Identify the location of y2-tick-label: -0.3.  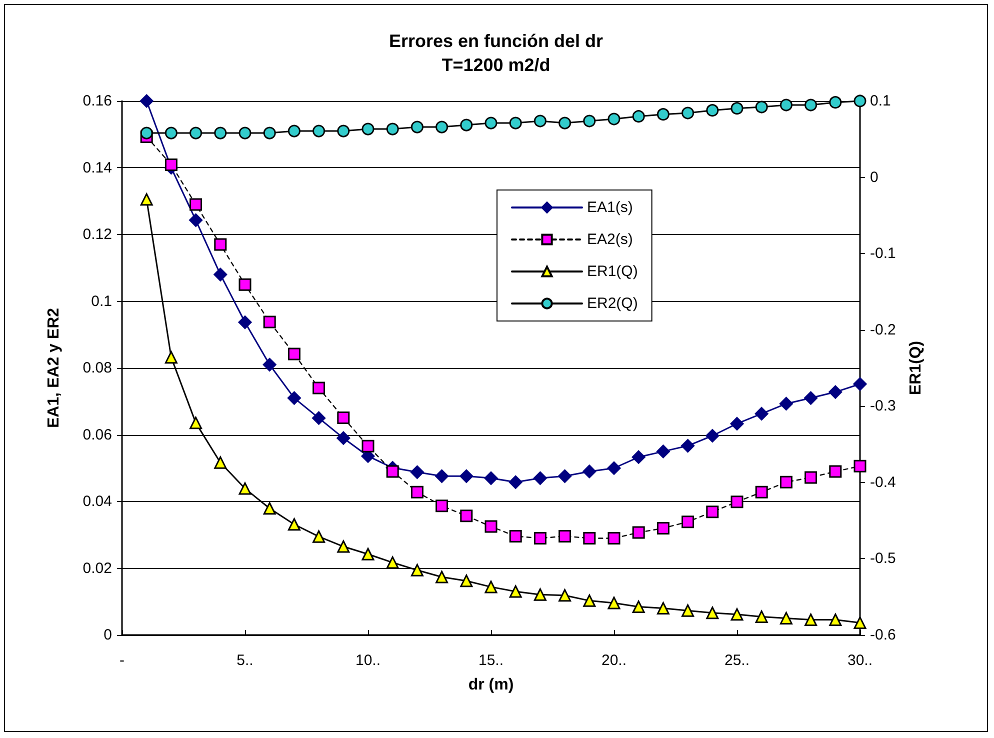
(883, 406).